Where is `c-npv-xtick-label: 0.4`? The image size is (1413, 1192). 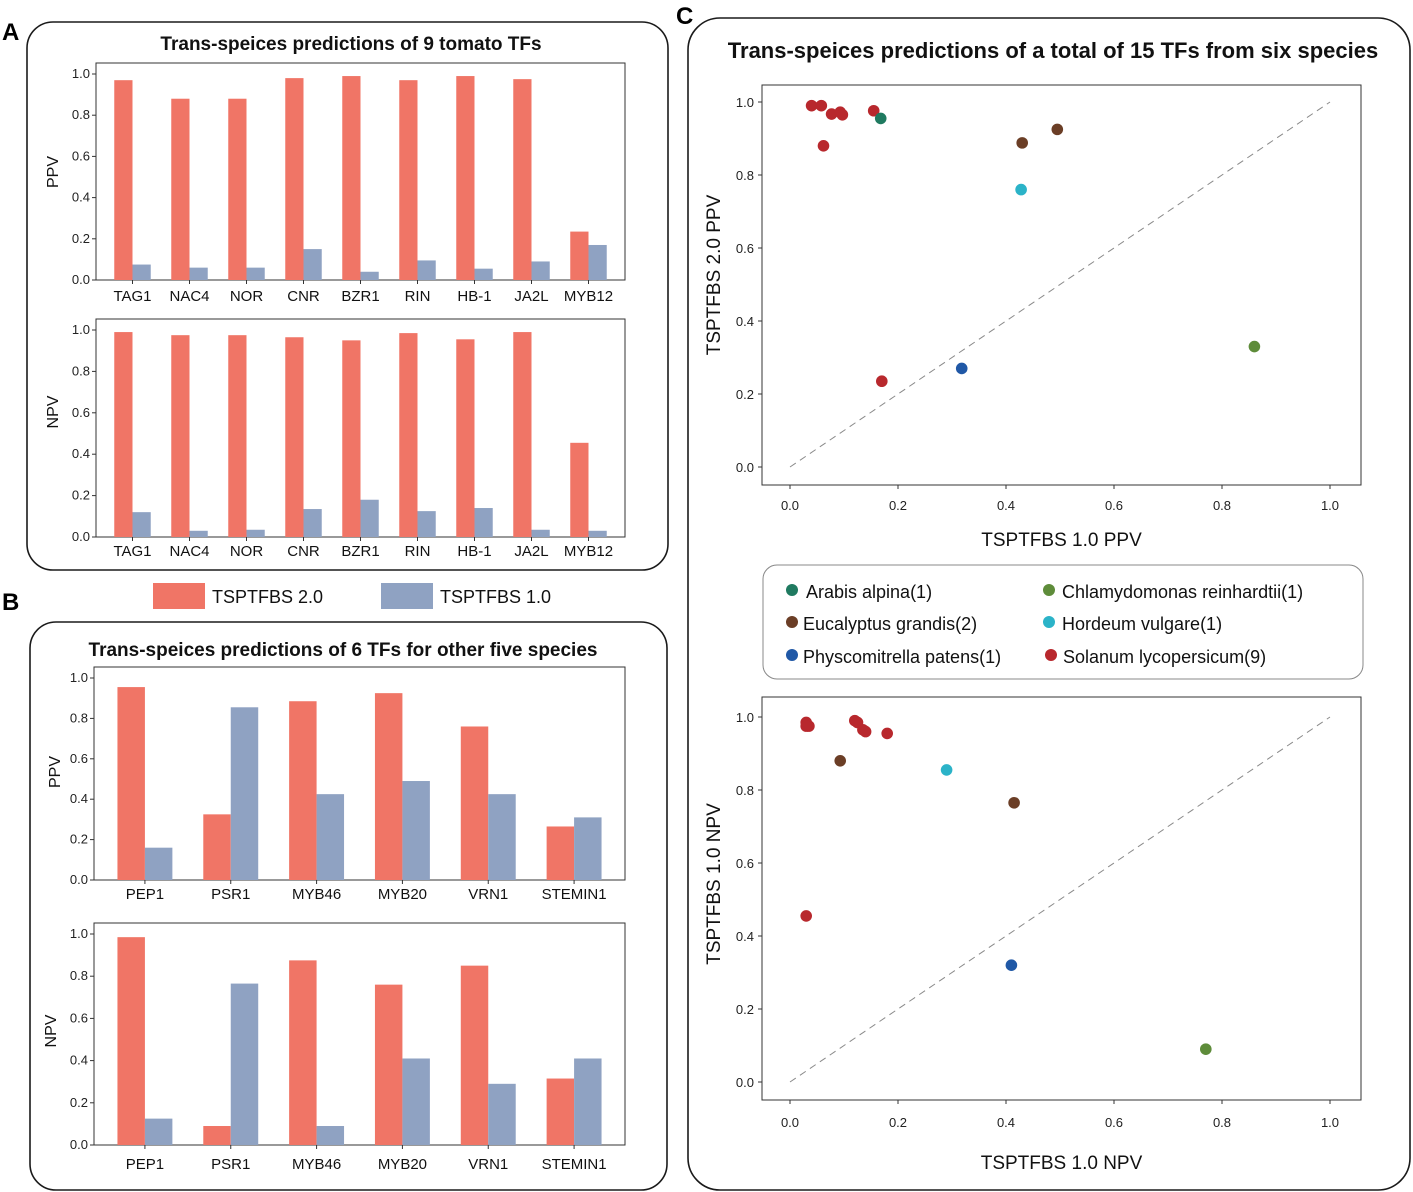
c-npv-xtick-label: 0.4 is located at coordinates (1006, 1122).